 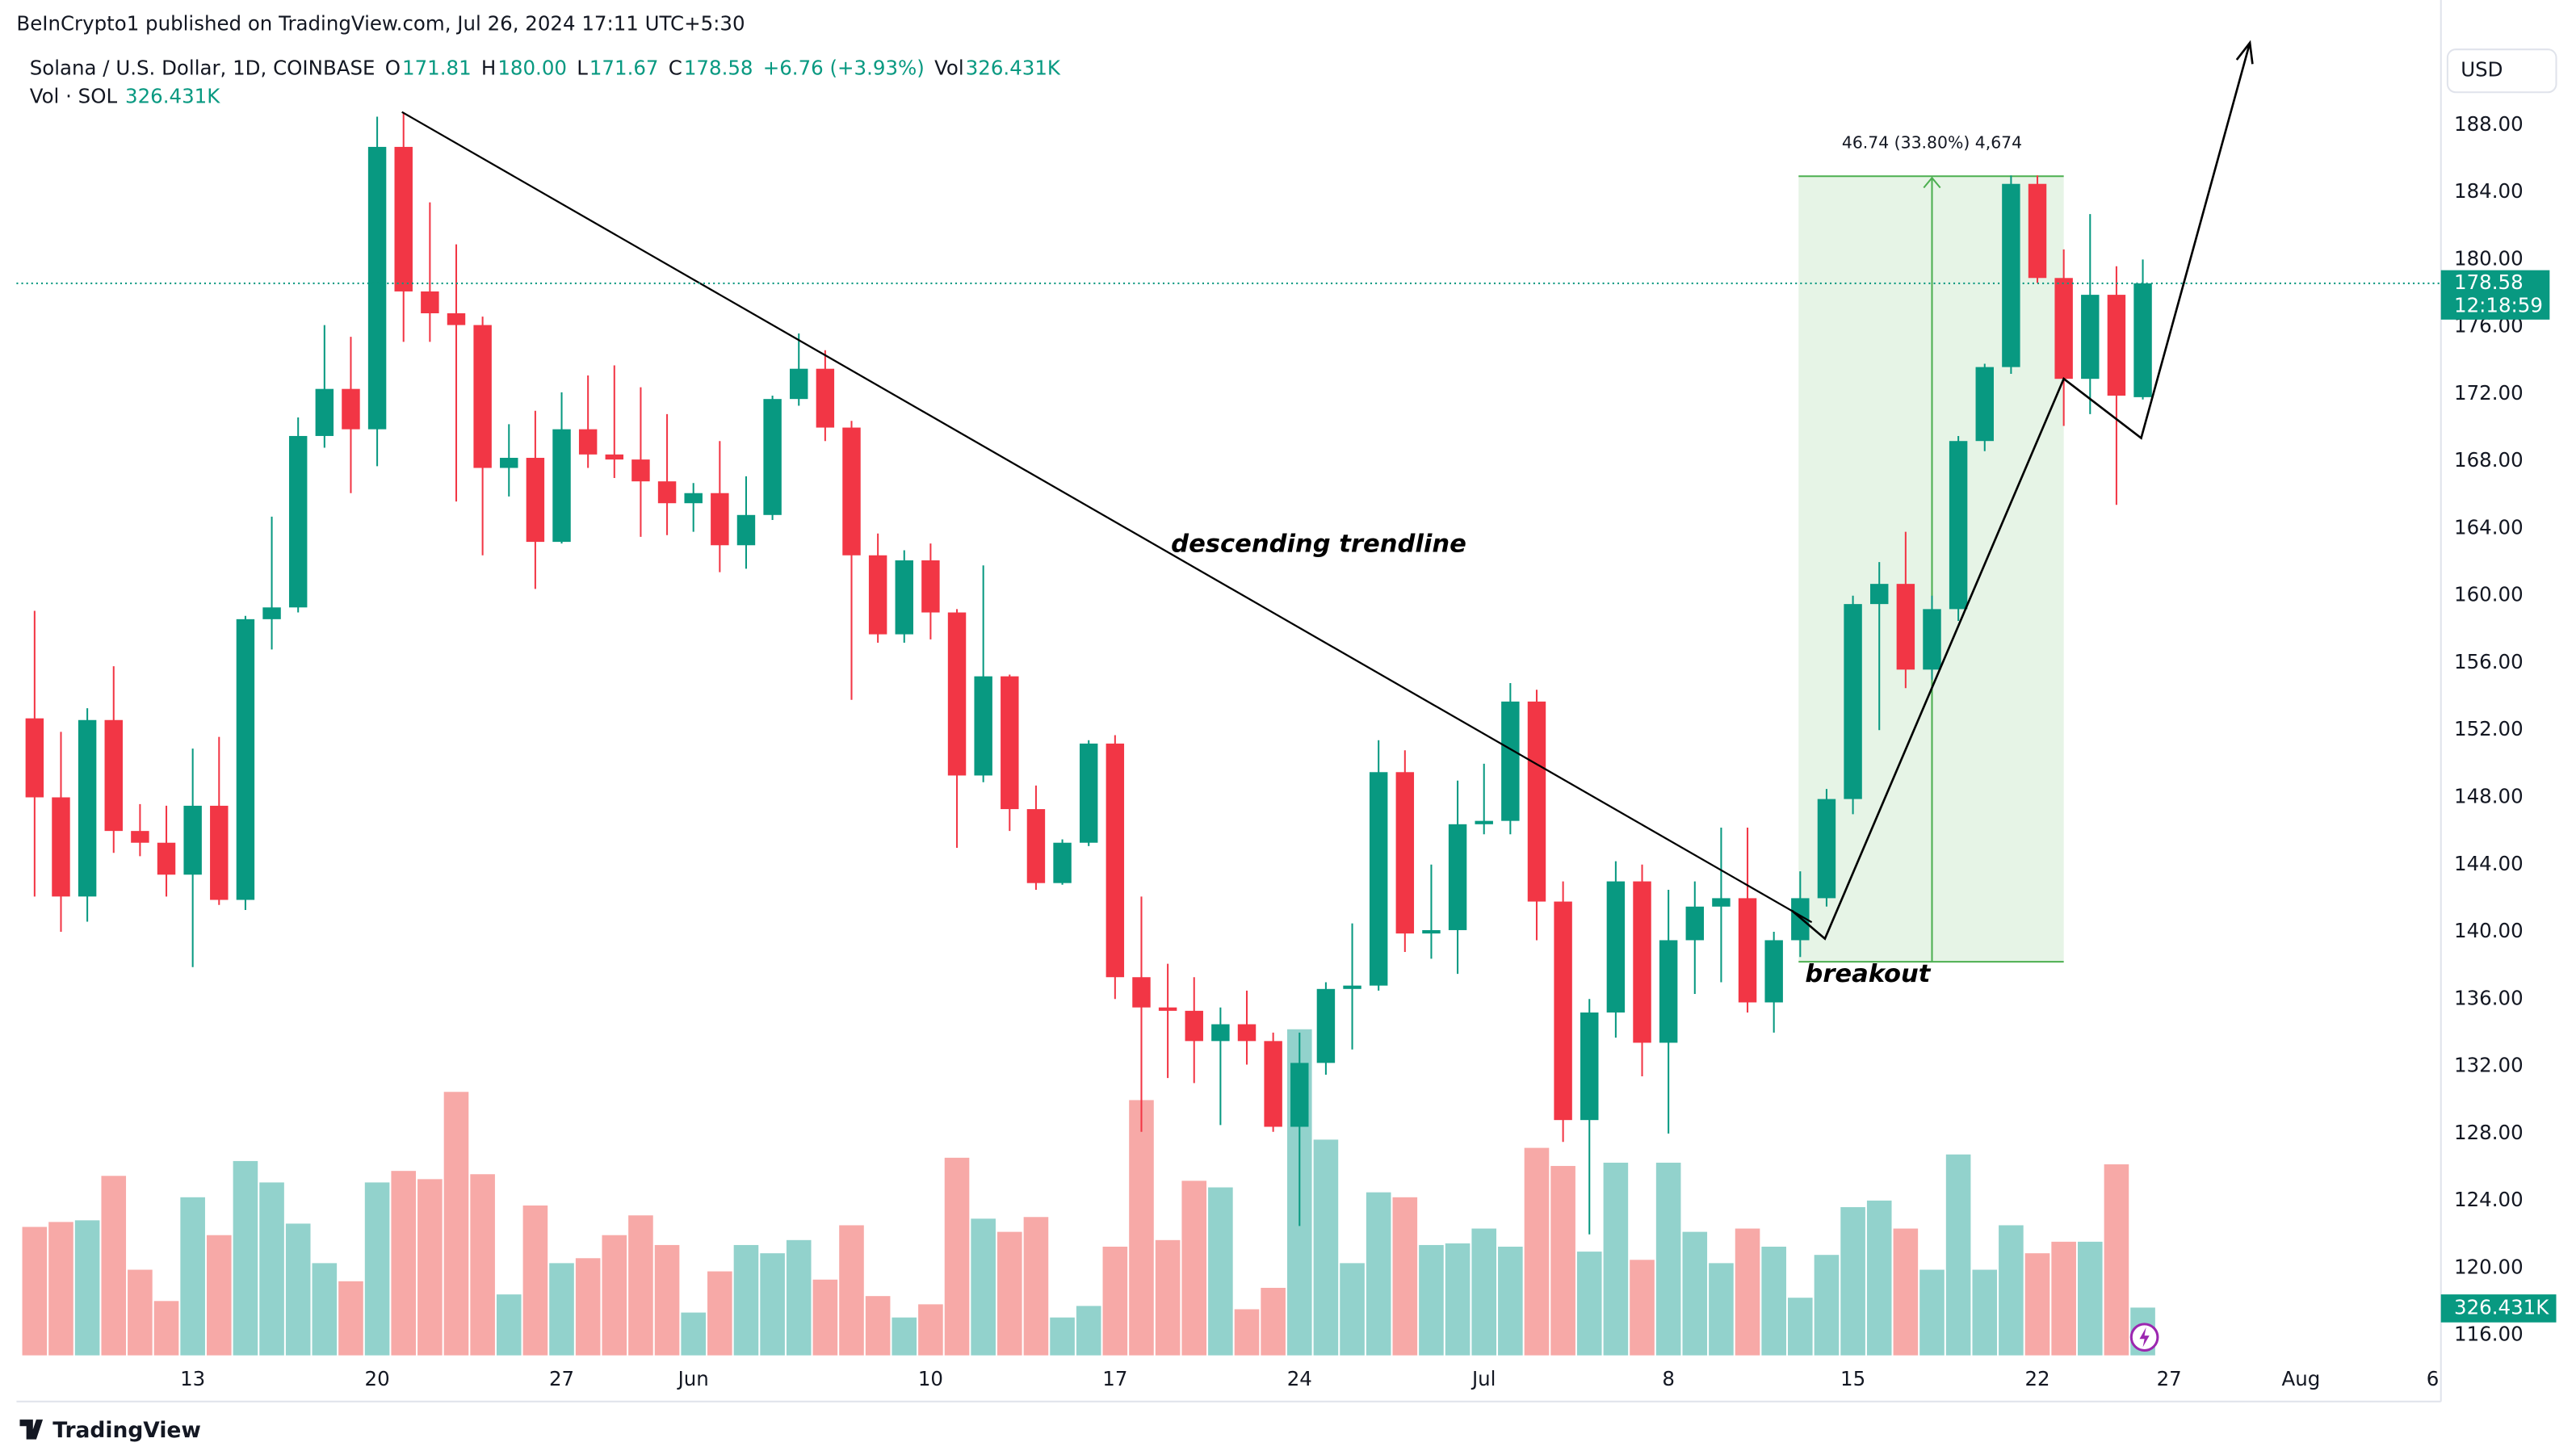 I want to click on x-tick-label: 15, so click(x=1852, y=1378).